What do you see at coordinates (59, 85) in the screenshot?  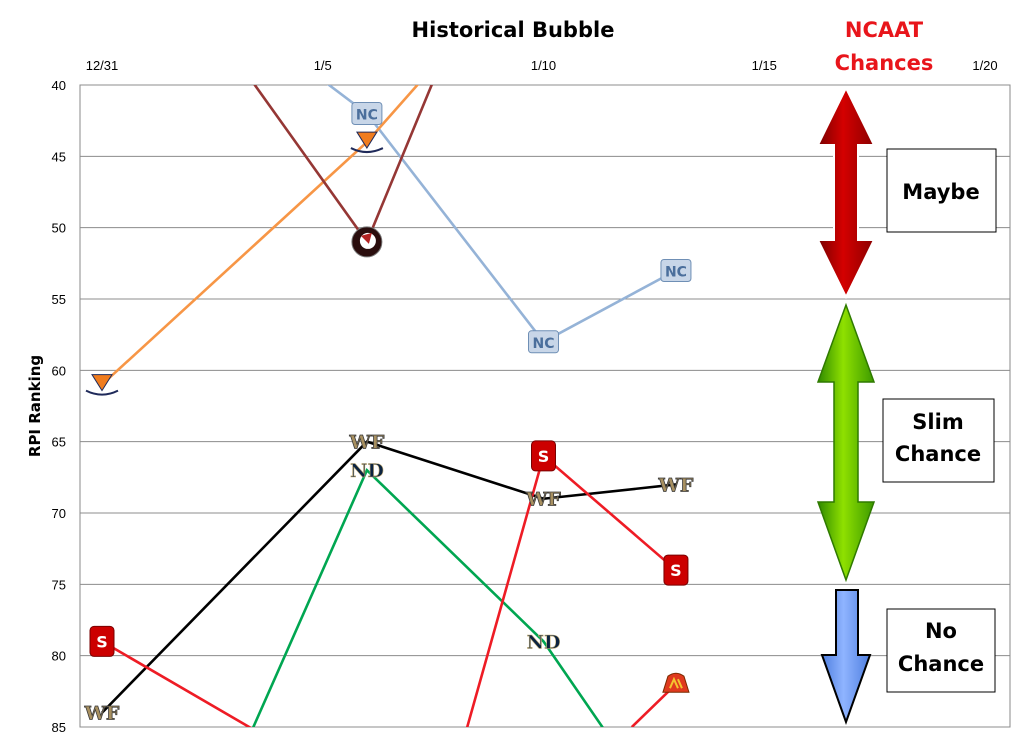 I see `y-tick-label: 40` at bounding box center [59, 85].